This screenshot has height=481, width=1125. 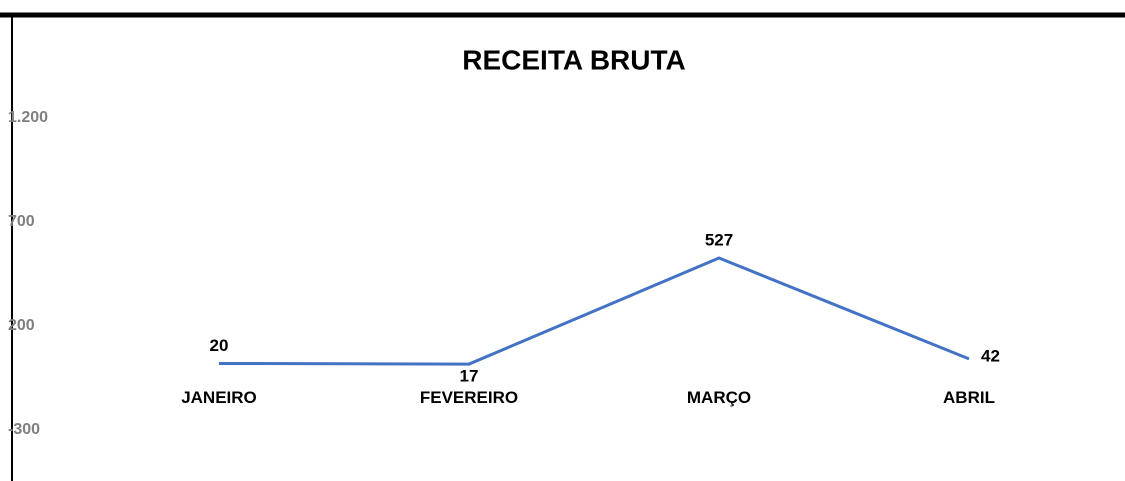 I want to click on y-tick-label: 200, so click(x=21, y=325).